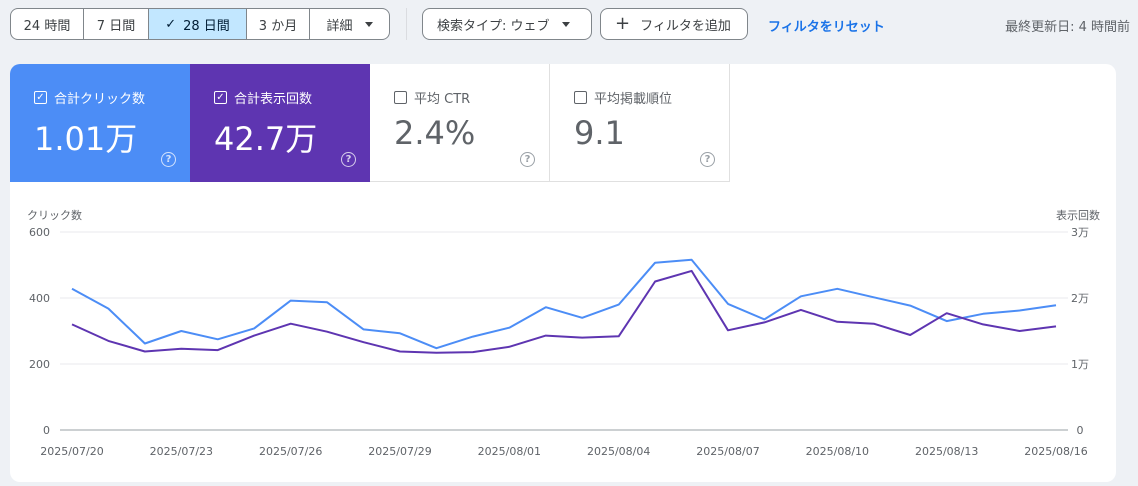 The height and width of the screenshot is (486, 1138). What do you see at coordinates (349, 24) in the screenshot?
I see `range-custom-button: 詳細` at bounding box center [349, 24].